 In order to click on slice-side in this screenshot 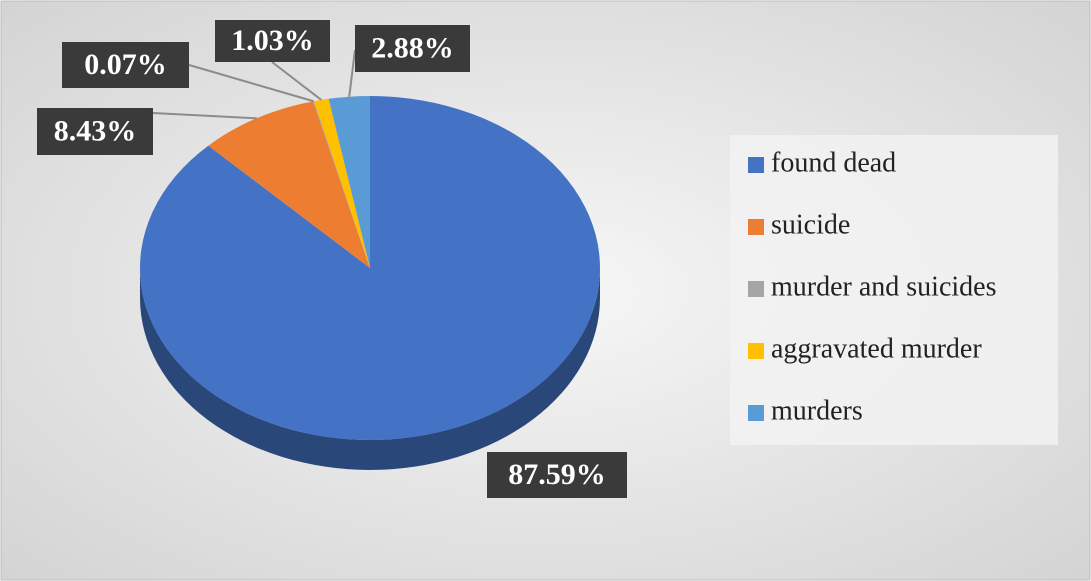, I will do `click(370, 369)`.